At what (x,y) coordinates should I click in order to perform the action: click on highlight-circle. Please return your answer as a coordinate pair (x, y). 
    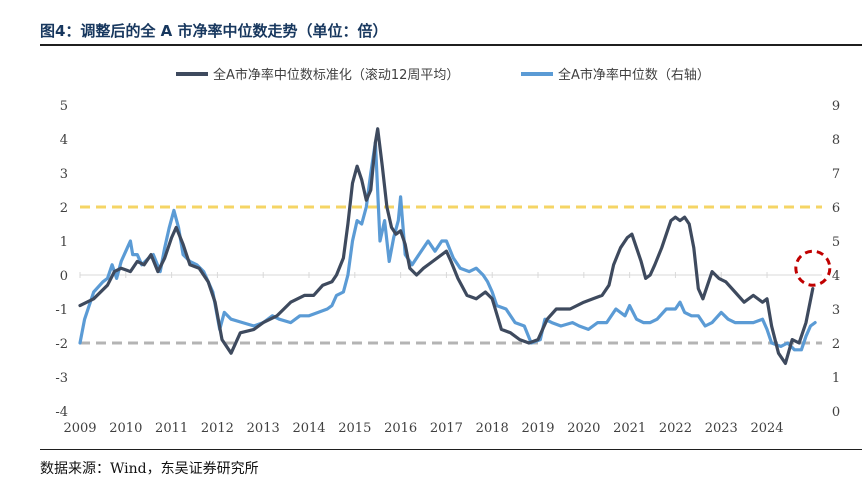
    Looking at the image, I should click on (813, 268).